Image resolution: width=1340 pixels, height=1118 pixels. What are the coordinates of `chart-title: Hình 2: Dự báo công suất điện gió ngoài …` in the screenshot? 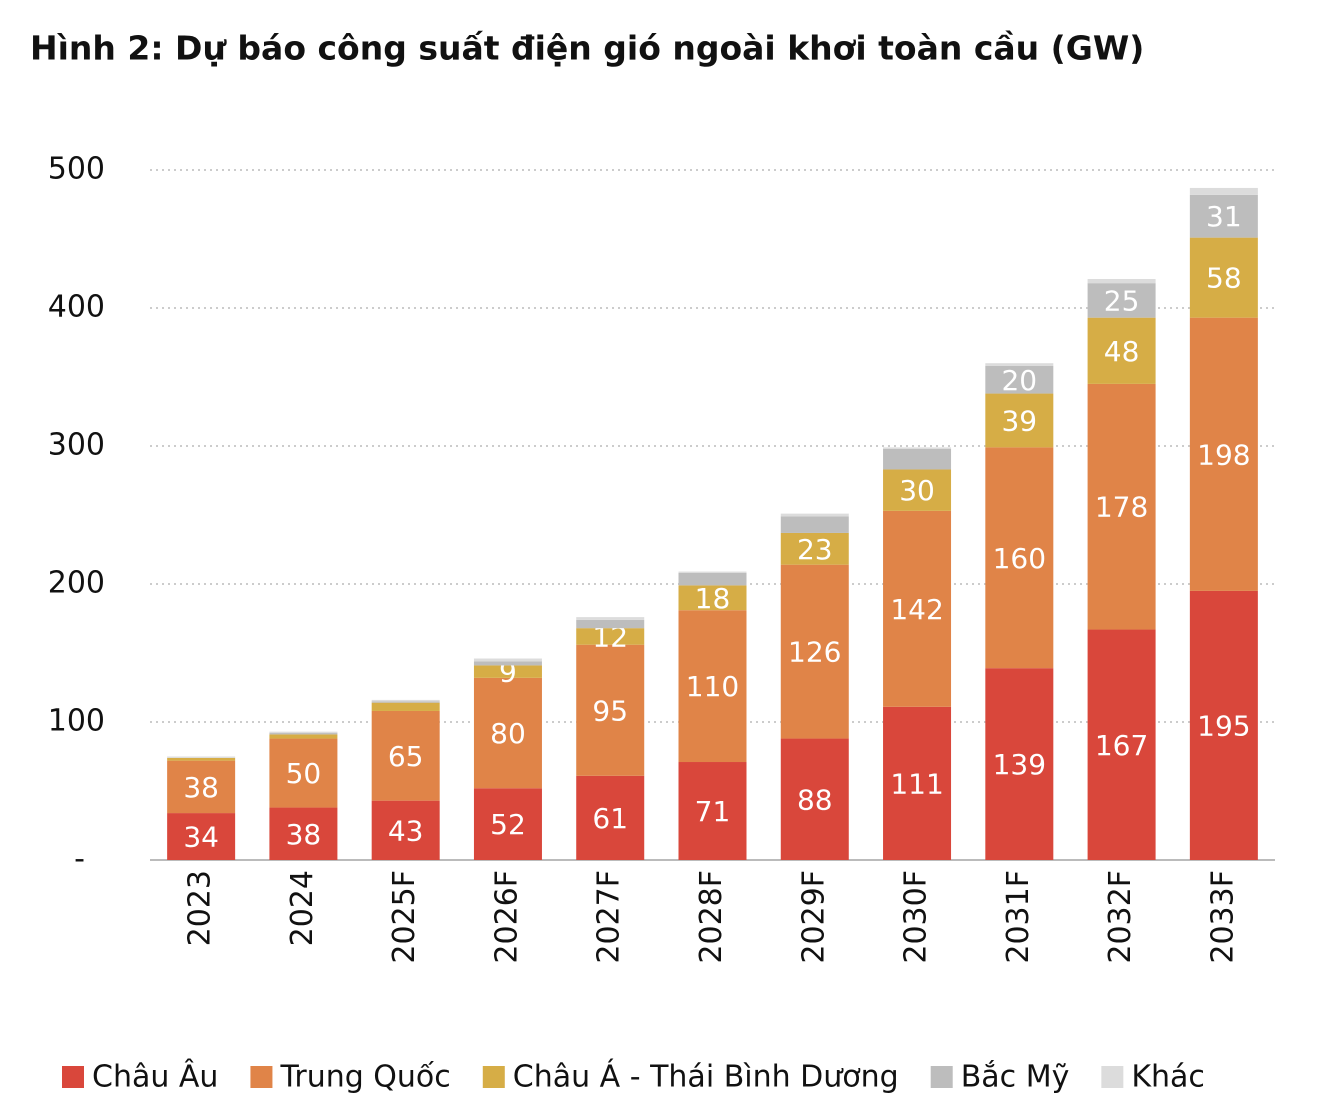 It's located at (587, 48).